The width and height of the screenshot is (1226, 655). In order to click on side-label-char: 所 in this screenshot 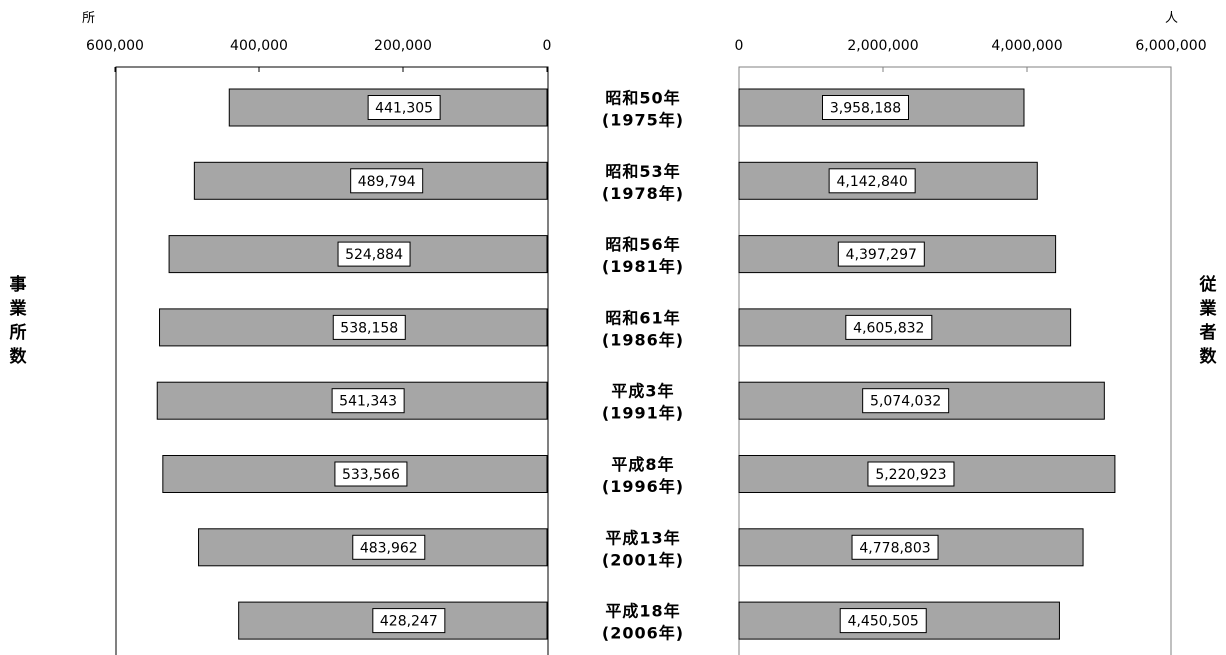, I will do `click(18, 333)`.